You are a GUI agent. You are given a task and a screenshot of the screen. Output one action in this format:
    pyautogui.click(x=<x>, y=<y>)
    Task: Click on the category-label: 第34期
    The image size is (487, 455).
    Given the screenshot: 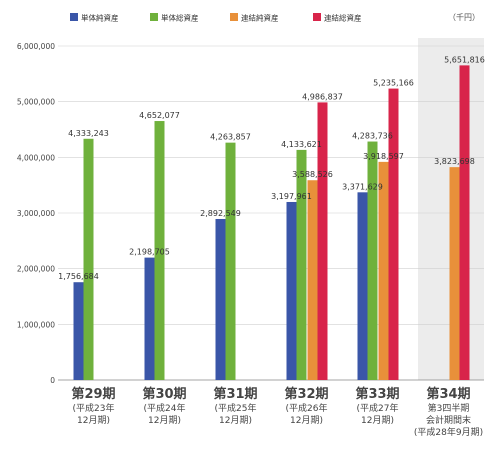 What is the action you would take?
    pyautogui.click(x=448, y=394)
    